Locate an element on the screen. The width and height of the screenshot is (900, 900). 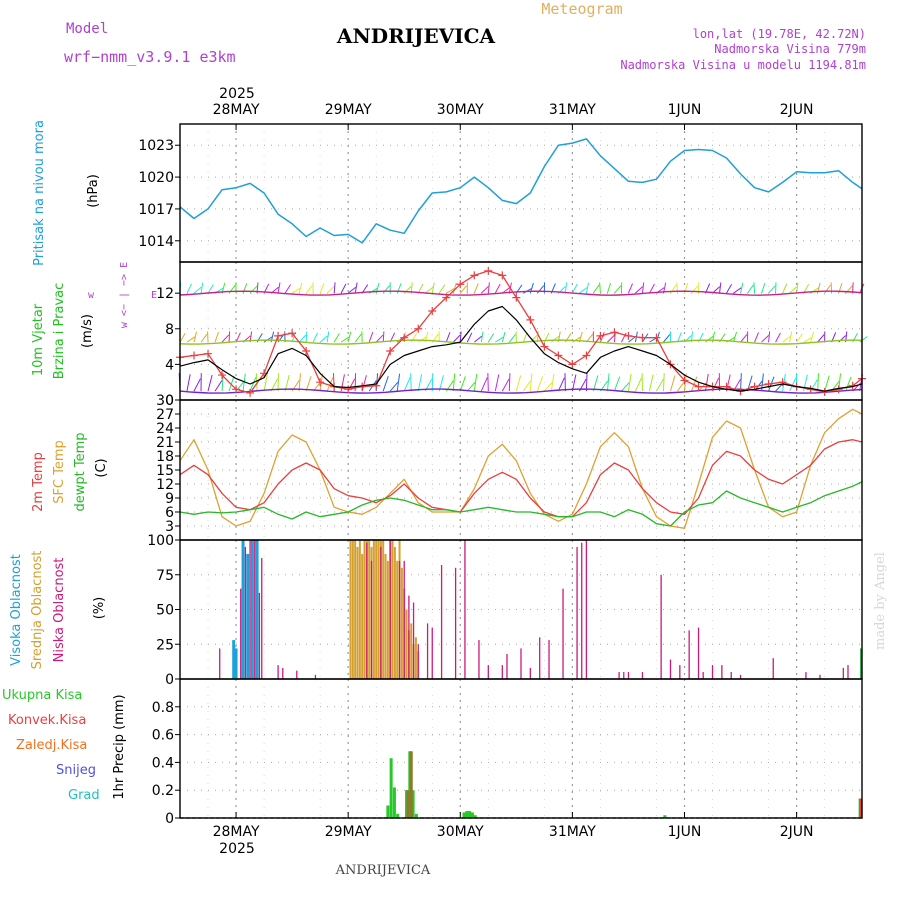
day-label-bottom: 2JUN is located at coordinates (797, 832).